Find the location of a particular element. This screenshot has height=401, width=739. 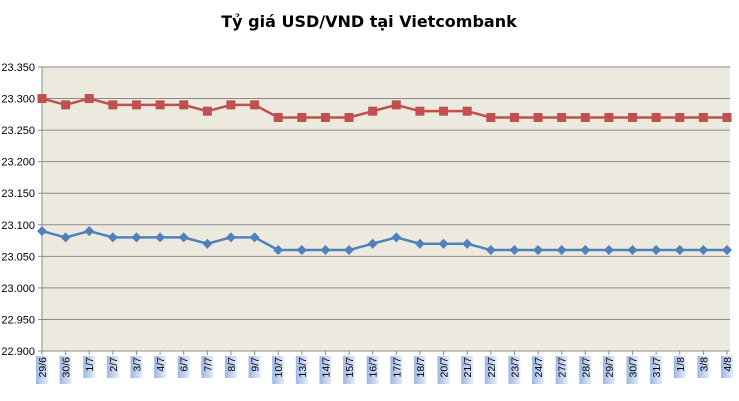

x-tick-label: 30/6 is located at coordinates (67, 367).